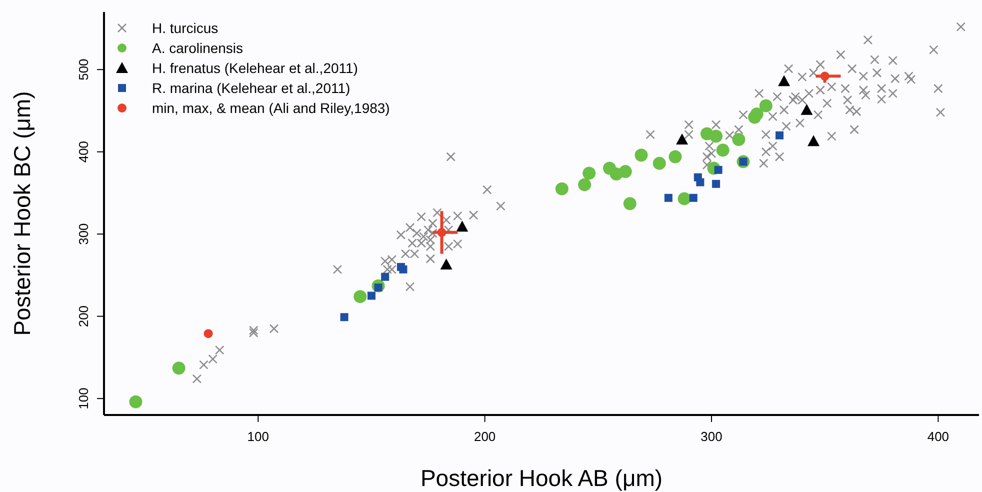 The width and height of the screenshot is (982, 492). Describe the element at coordinates (185, 28) in the screenshot. I see `legend-label: H. turcicus` at that location.